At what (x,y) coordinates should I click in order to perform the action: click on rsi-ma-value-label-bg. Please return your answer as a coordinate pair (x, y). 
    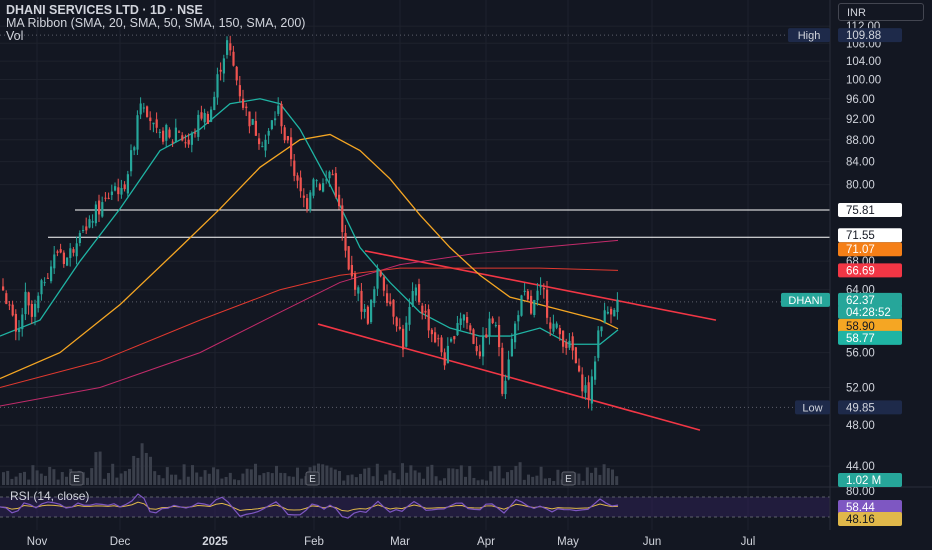
    Looking at the image, I should click on (870, 519).